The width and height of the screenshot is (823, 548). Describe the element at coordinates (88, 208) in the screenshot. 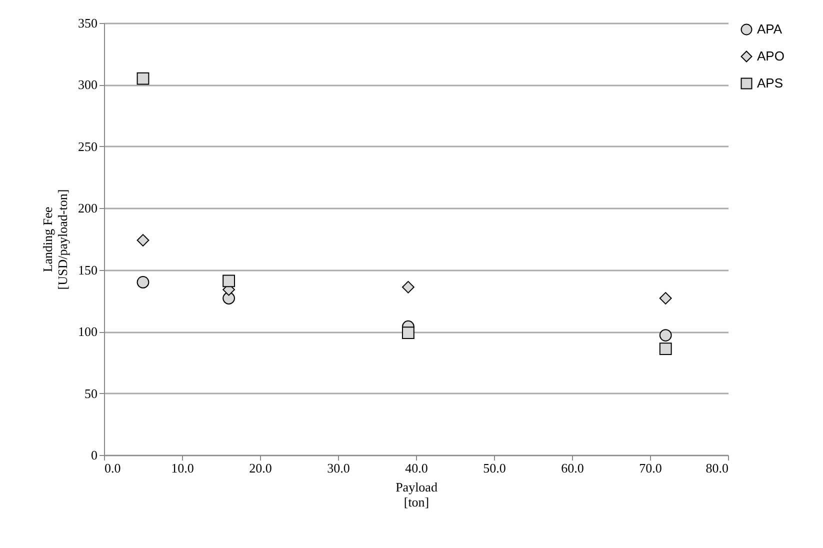

I see `y-tick-label: 200` at that location.